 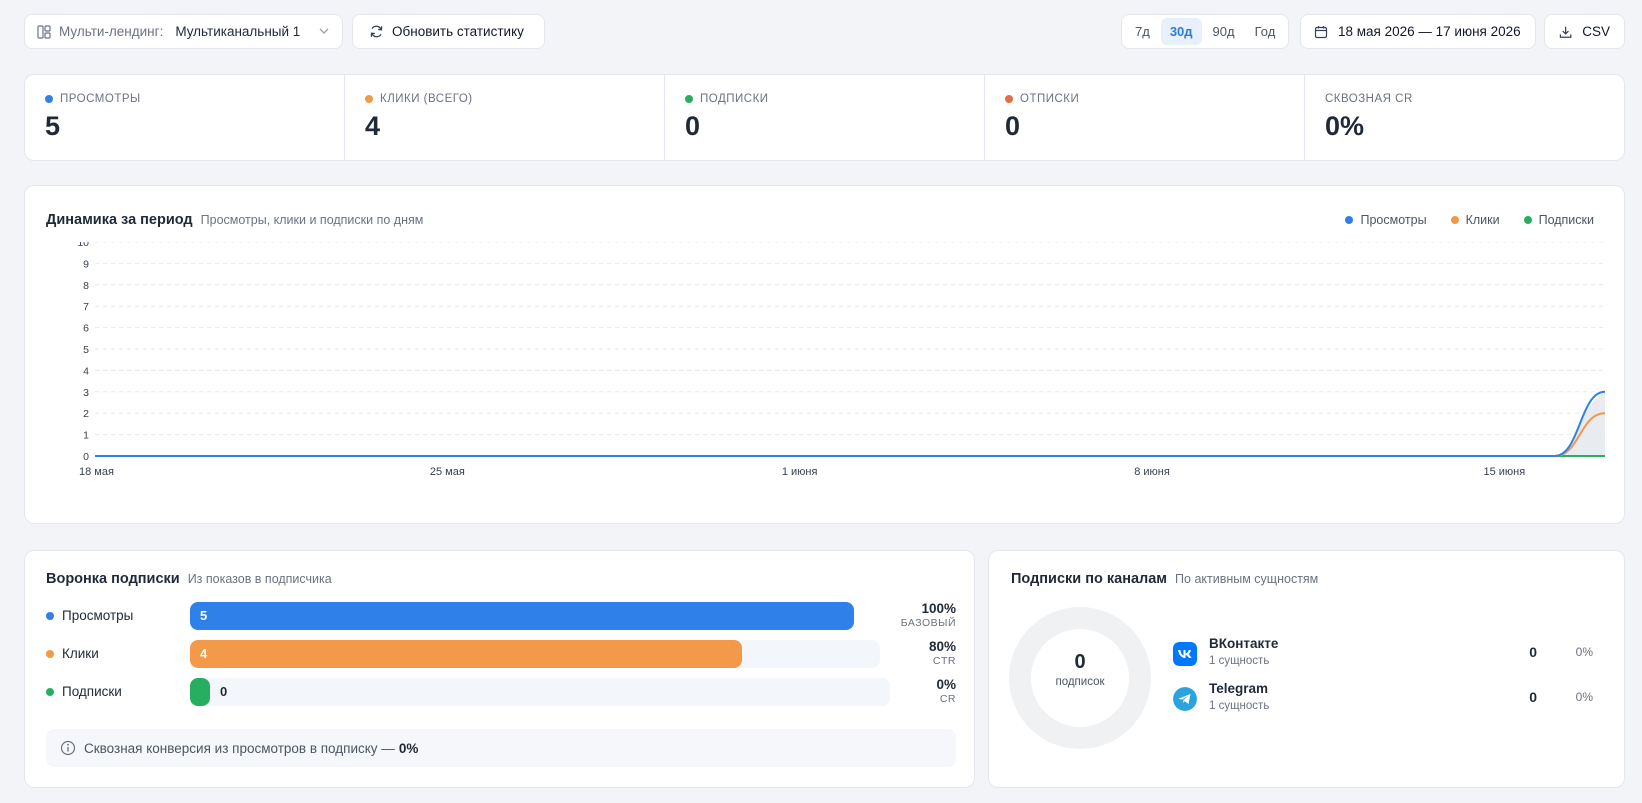 What do you see at coordinates (83, 245) in the screenshot?
I see `y-tick-label: 10` at bounding box center [83, 245].